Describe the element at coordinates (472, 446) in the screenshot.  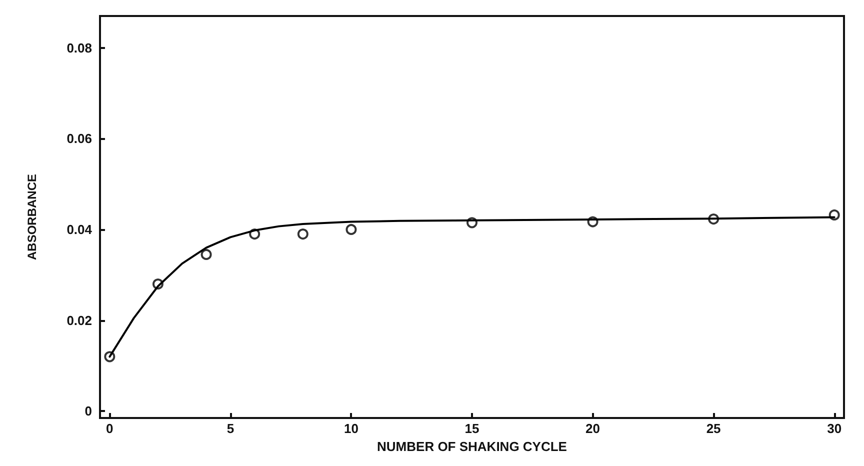
I see `x-axis-title: NUMBER OF SHAKING CYCLE` at that location.